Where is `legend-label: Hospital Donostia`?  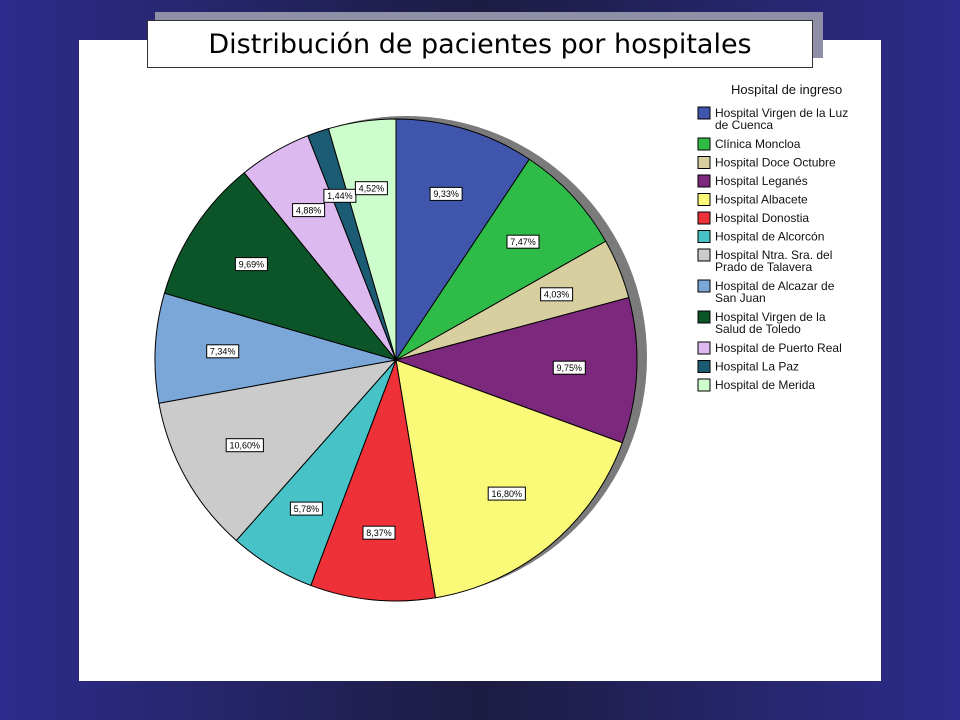 legend-label: Hospital Donostia is located at coordinates (762, 218).